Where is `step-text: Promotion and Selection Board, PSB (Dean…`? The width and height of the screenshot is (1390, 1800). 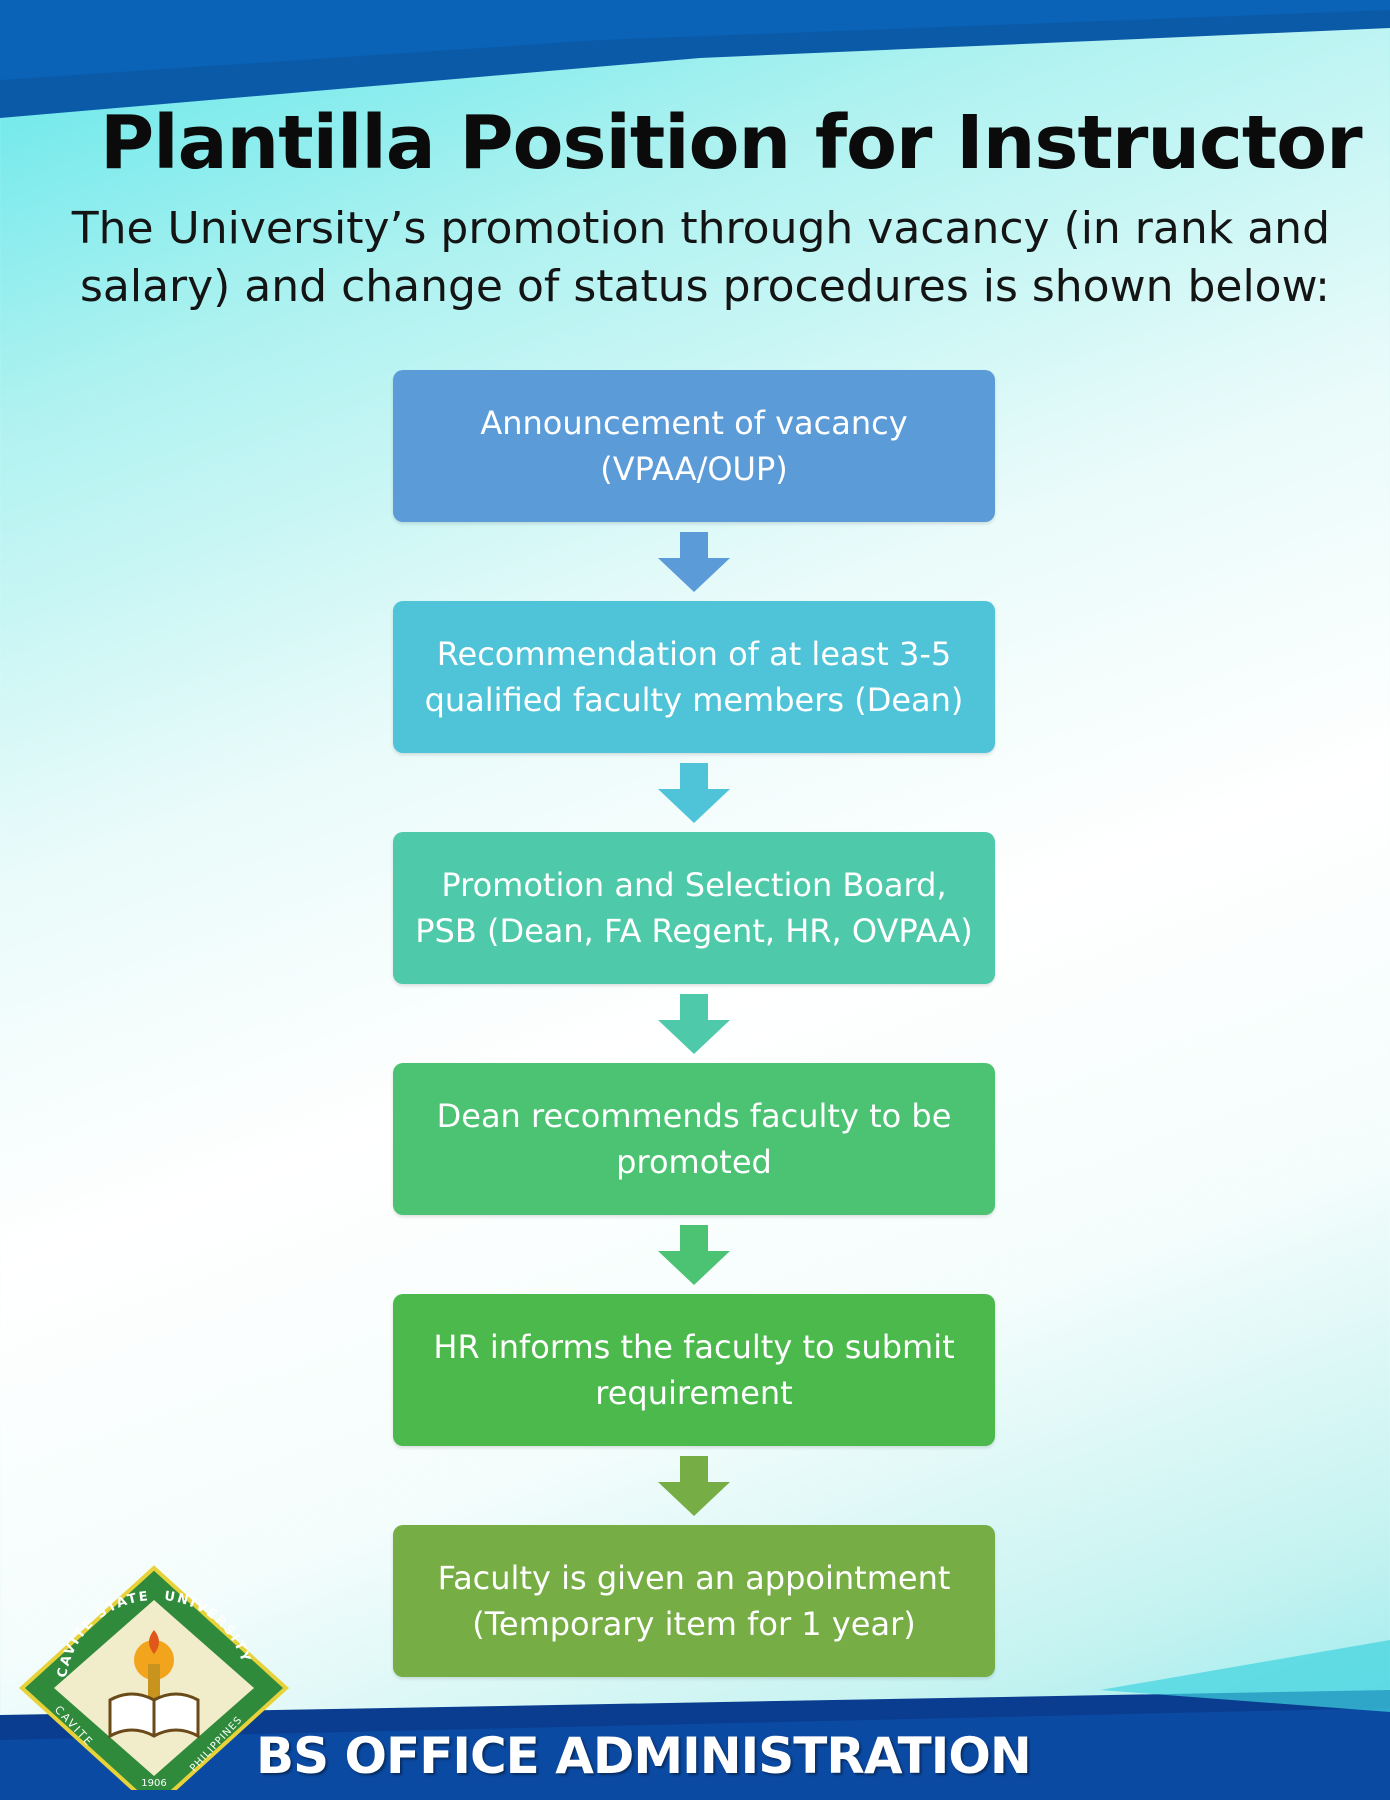
step-text: Promotion and Selection Board, PSB (Dean… is located at coordinates (694, 908).